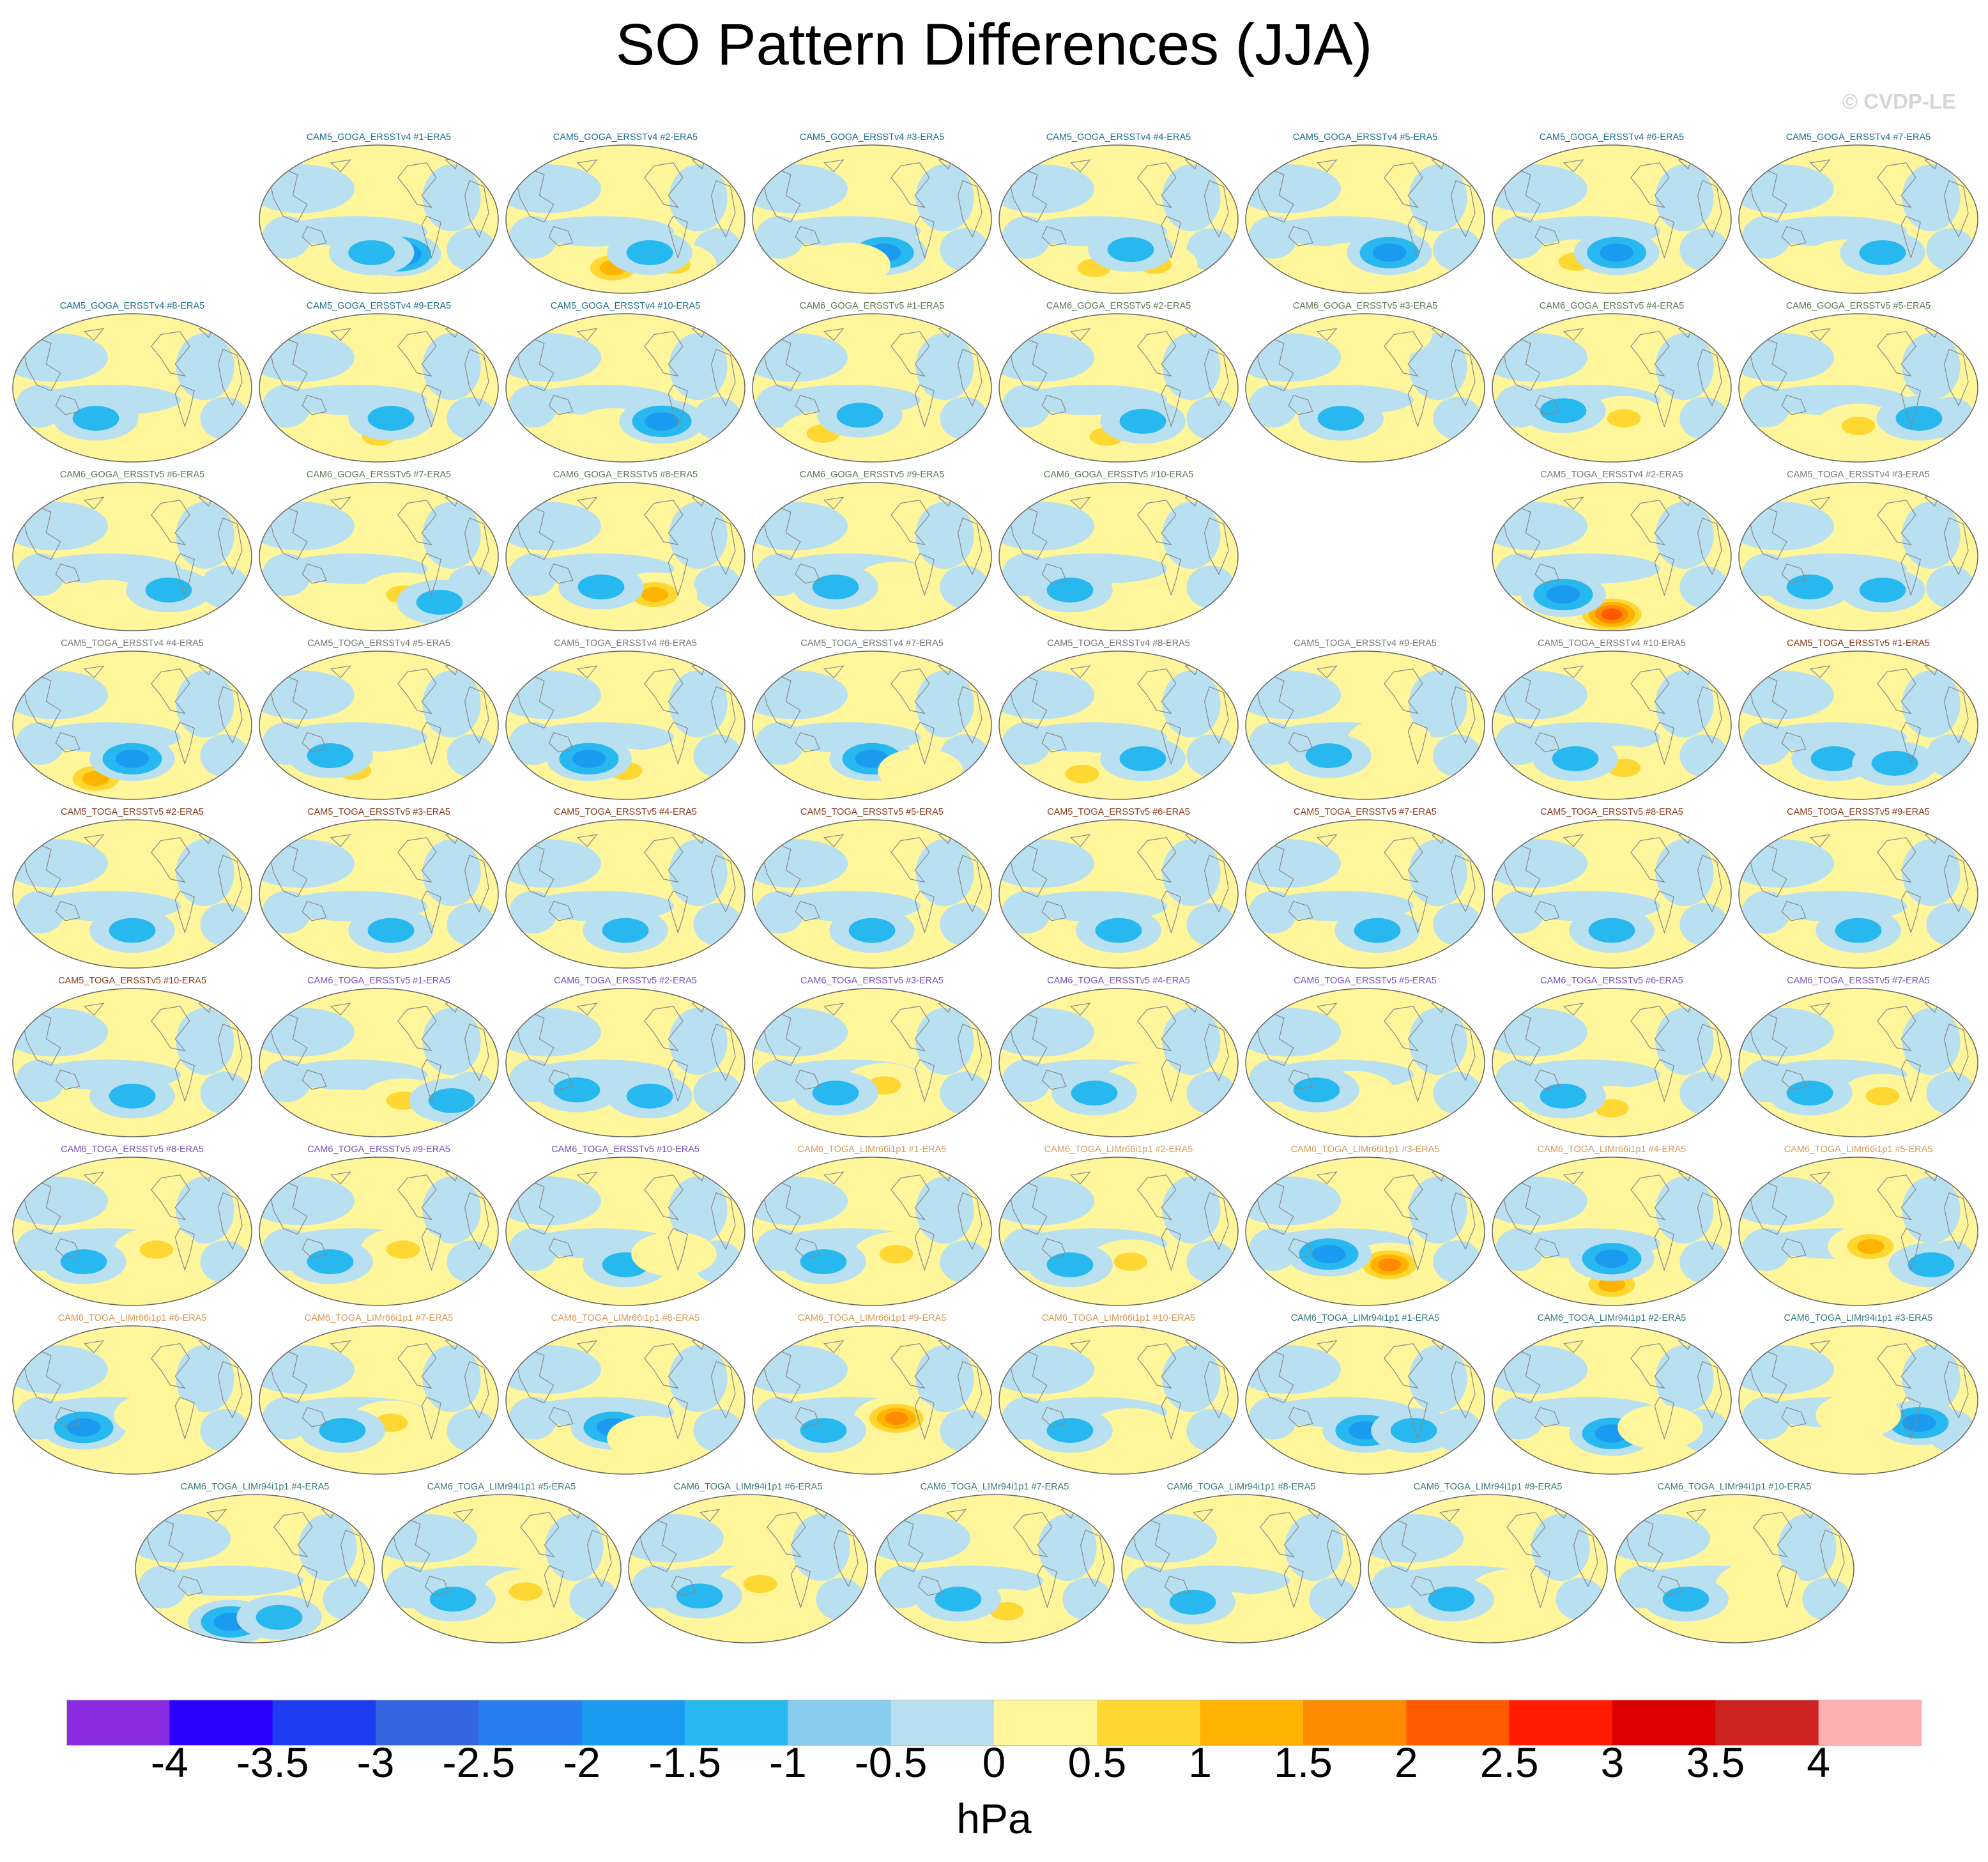  What do you see at coordinates (994, 1762) in the screenshot?
I see `colorbar-tick-label: 0` at bounding box center [994, 1762].